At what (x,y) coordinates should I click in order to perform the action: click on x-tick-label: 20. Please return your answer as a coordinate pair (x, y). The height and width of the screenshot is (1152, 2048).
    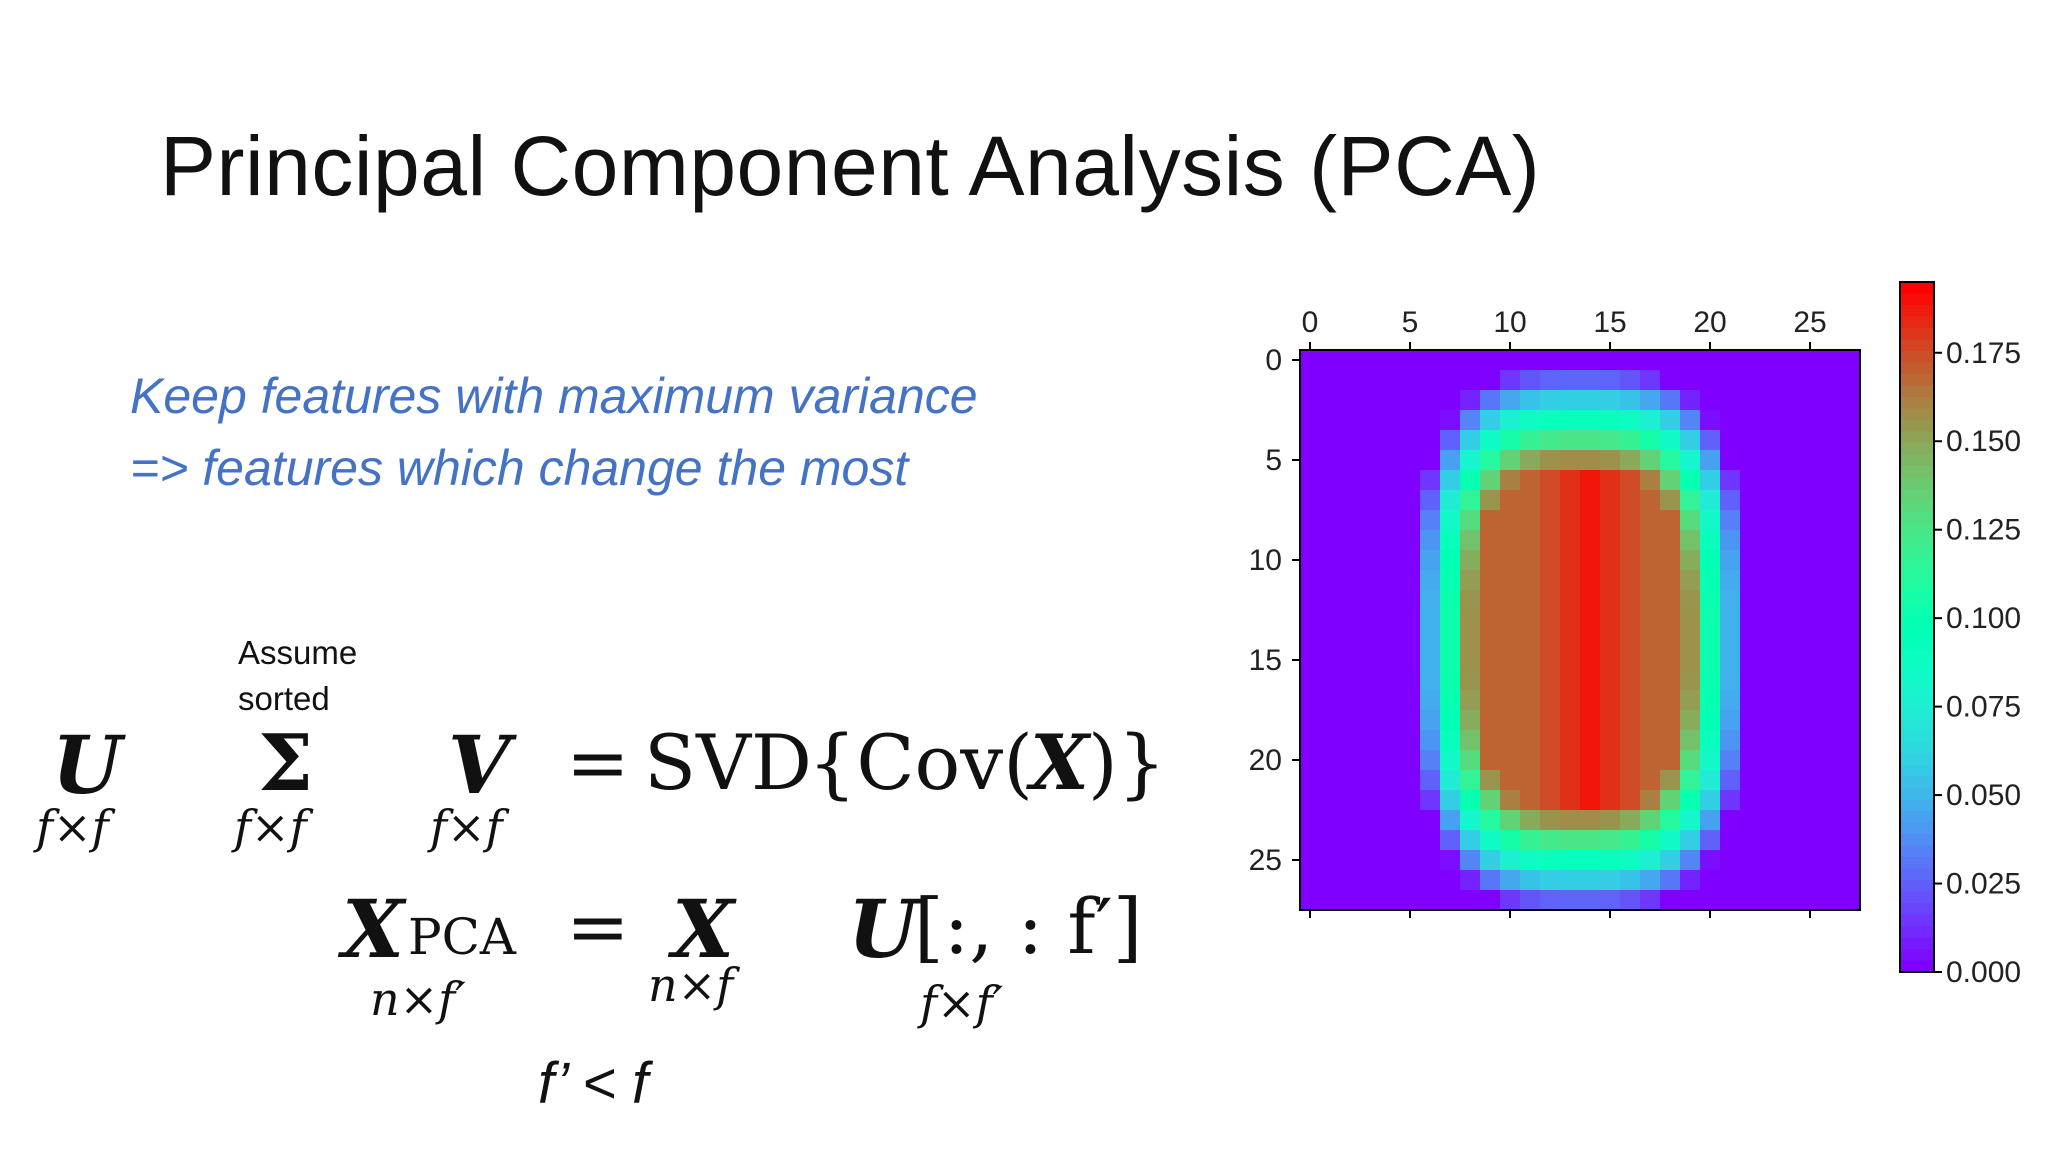
    Looking at the image, I should click on (1709, 322).